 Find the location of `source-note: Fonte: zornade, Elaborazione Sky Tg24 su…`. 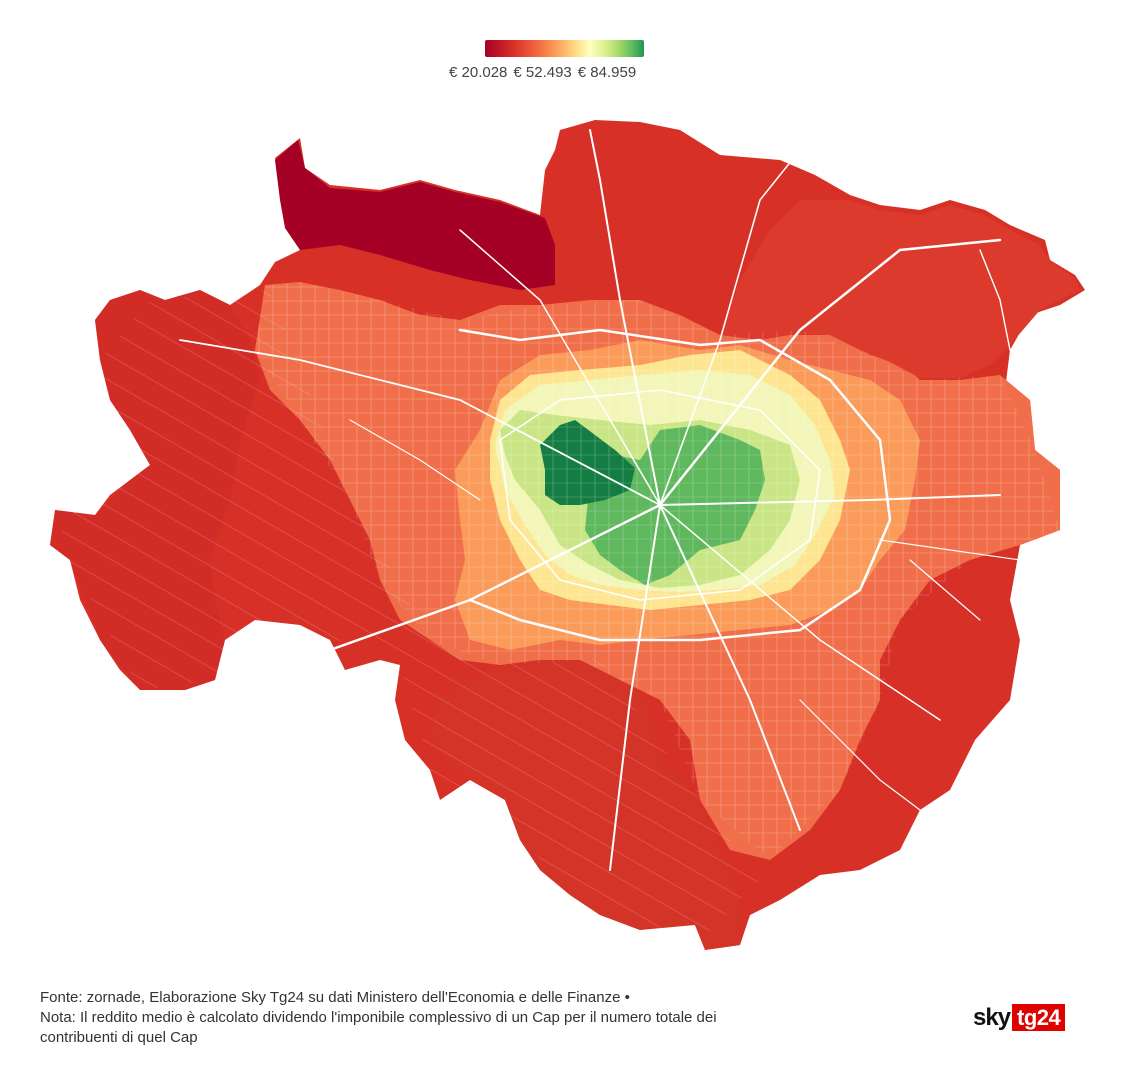

source-note: Fonte: zornade, Elaborazione Sky Tg24 su… is located at coordinates (480, 1018).